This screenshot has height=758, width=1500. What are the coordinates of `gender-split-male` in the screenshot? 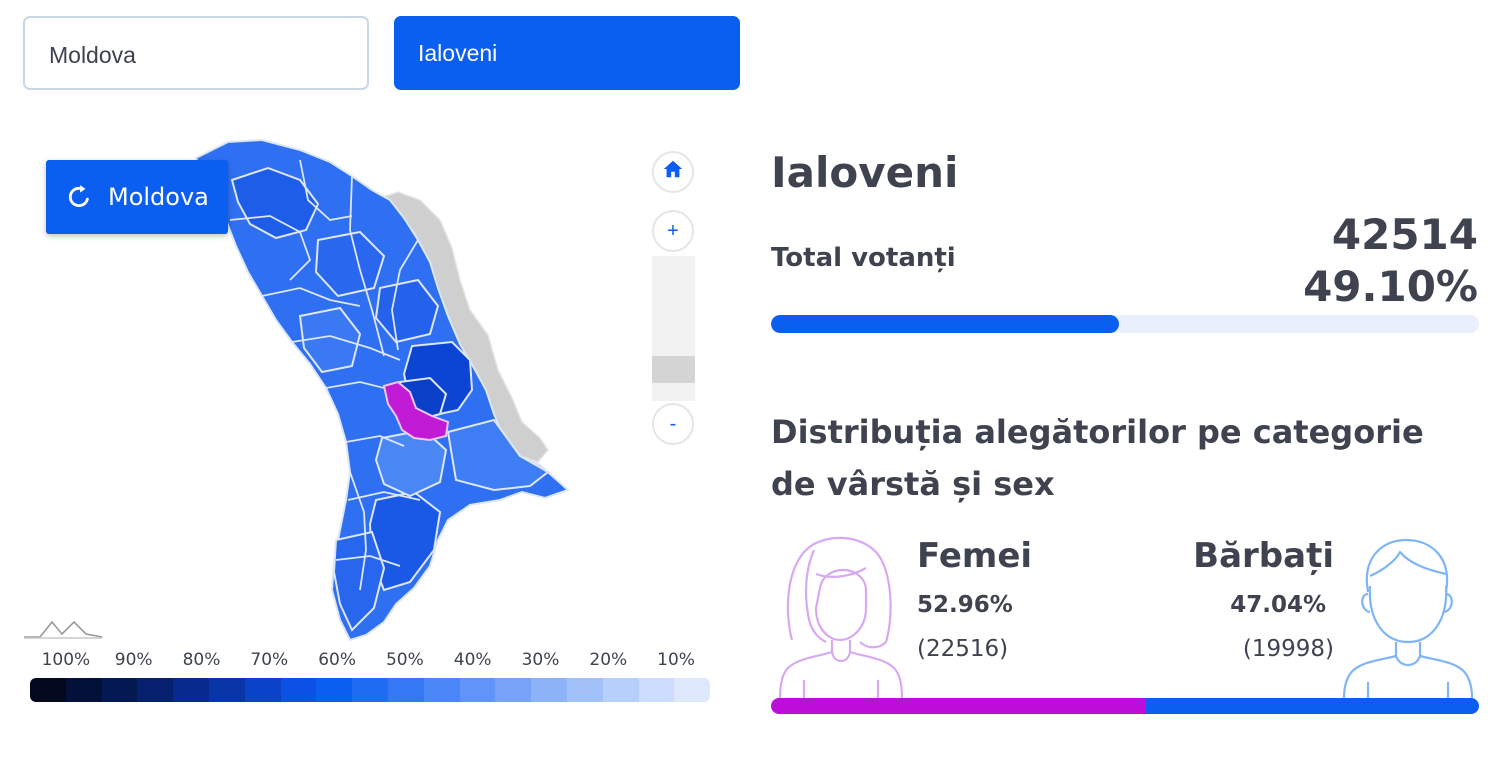 It's located at (1312, 706).